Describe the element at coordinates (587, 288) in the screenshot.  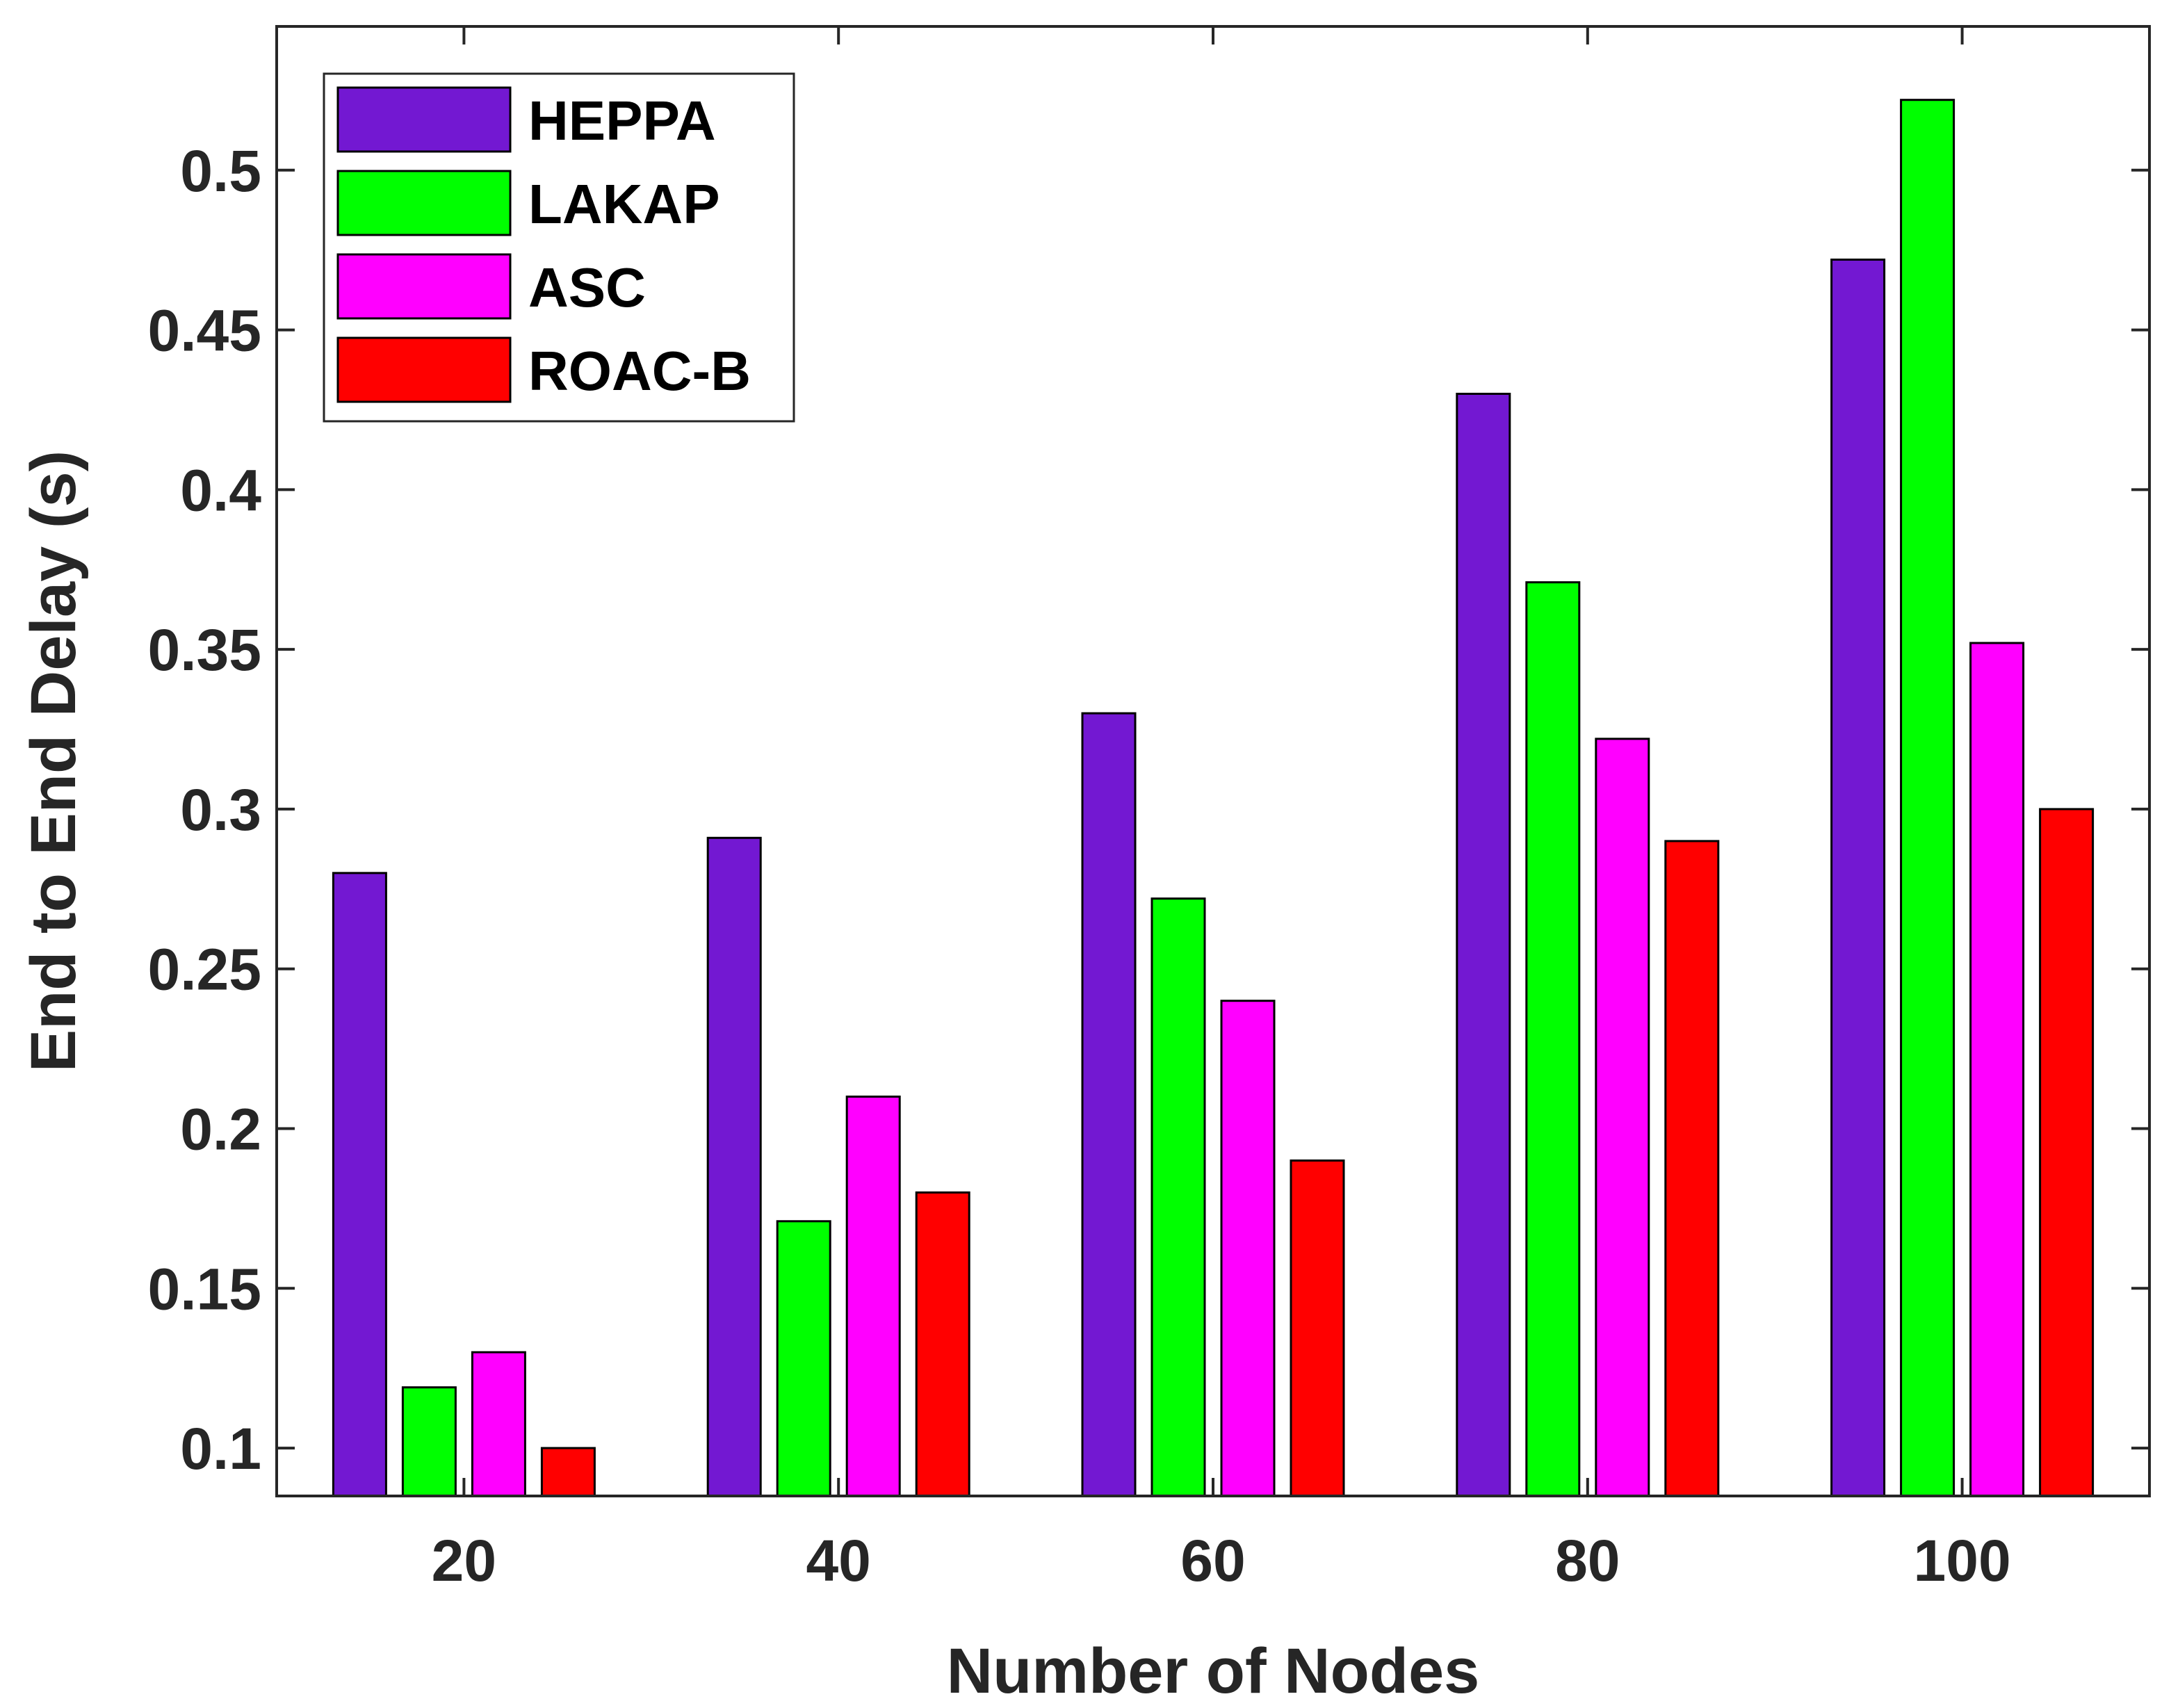
I see `legend-label-asc: ASC` at that location.